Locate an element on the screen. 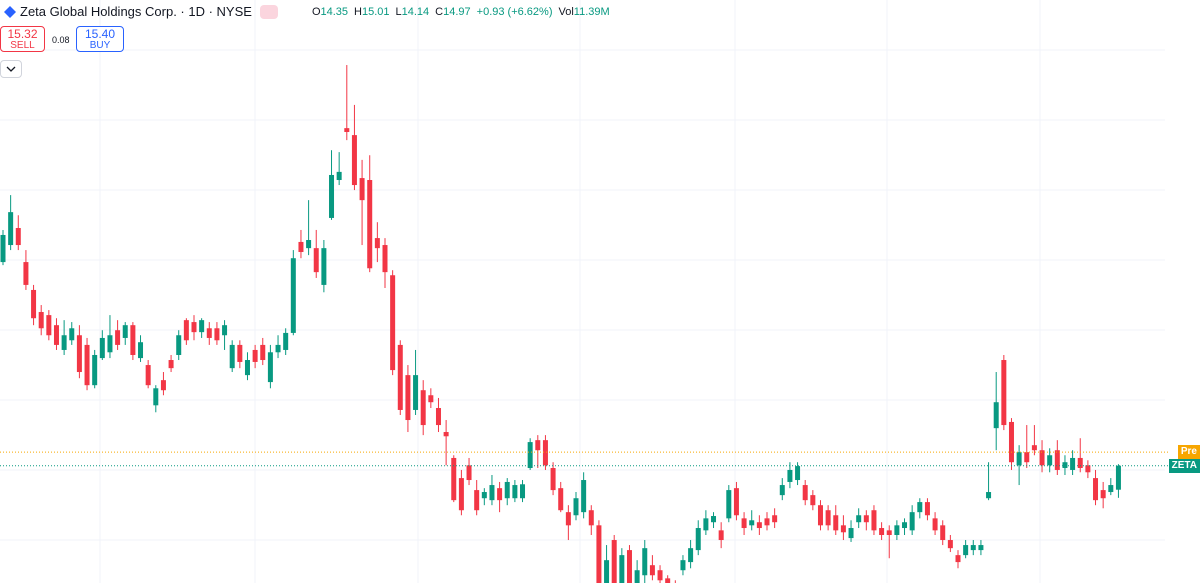  sell-price: 15.32 is located at coordinates (22, 34).